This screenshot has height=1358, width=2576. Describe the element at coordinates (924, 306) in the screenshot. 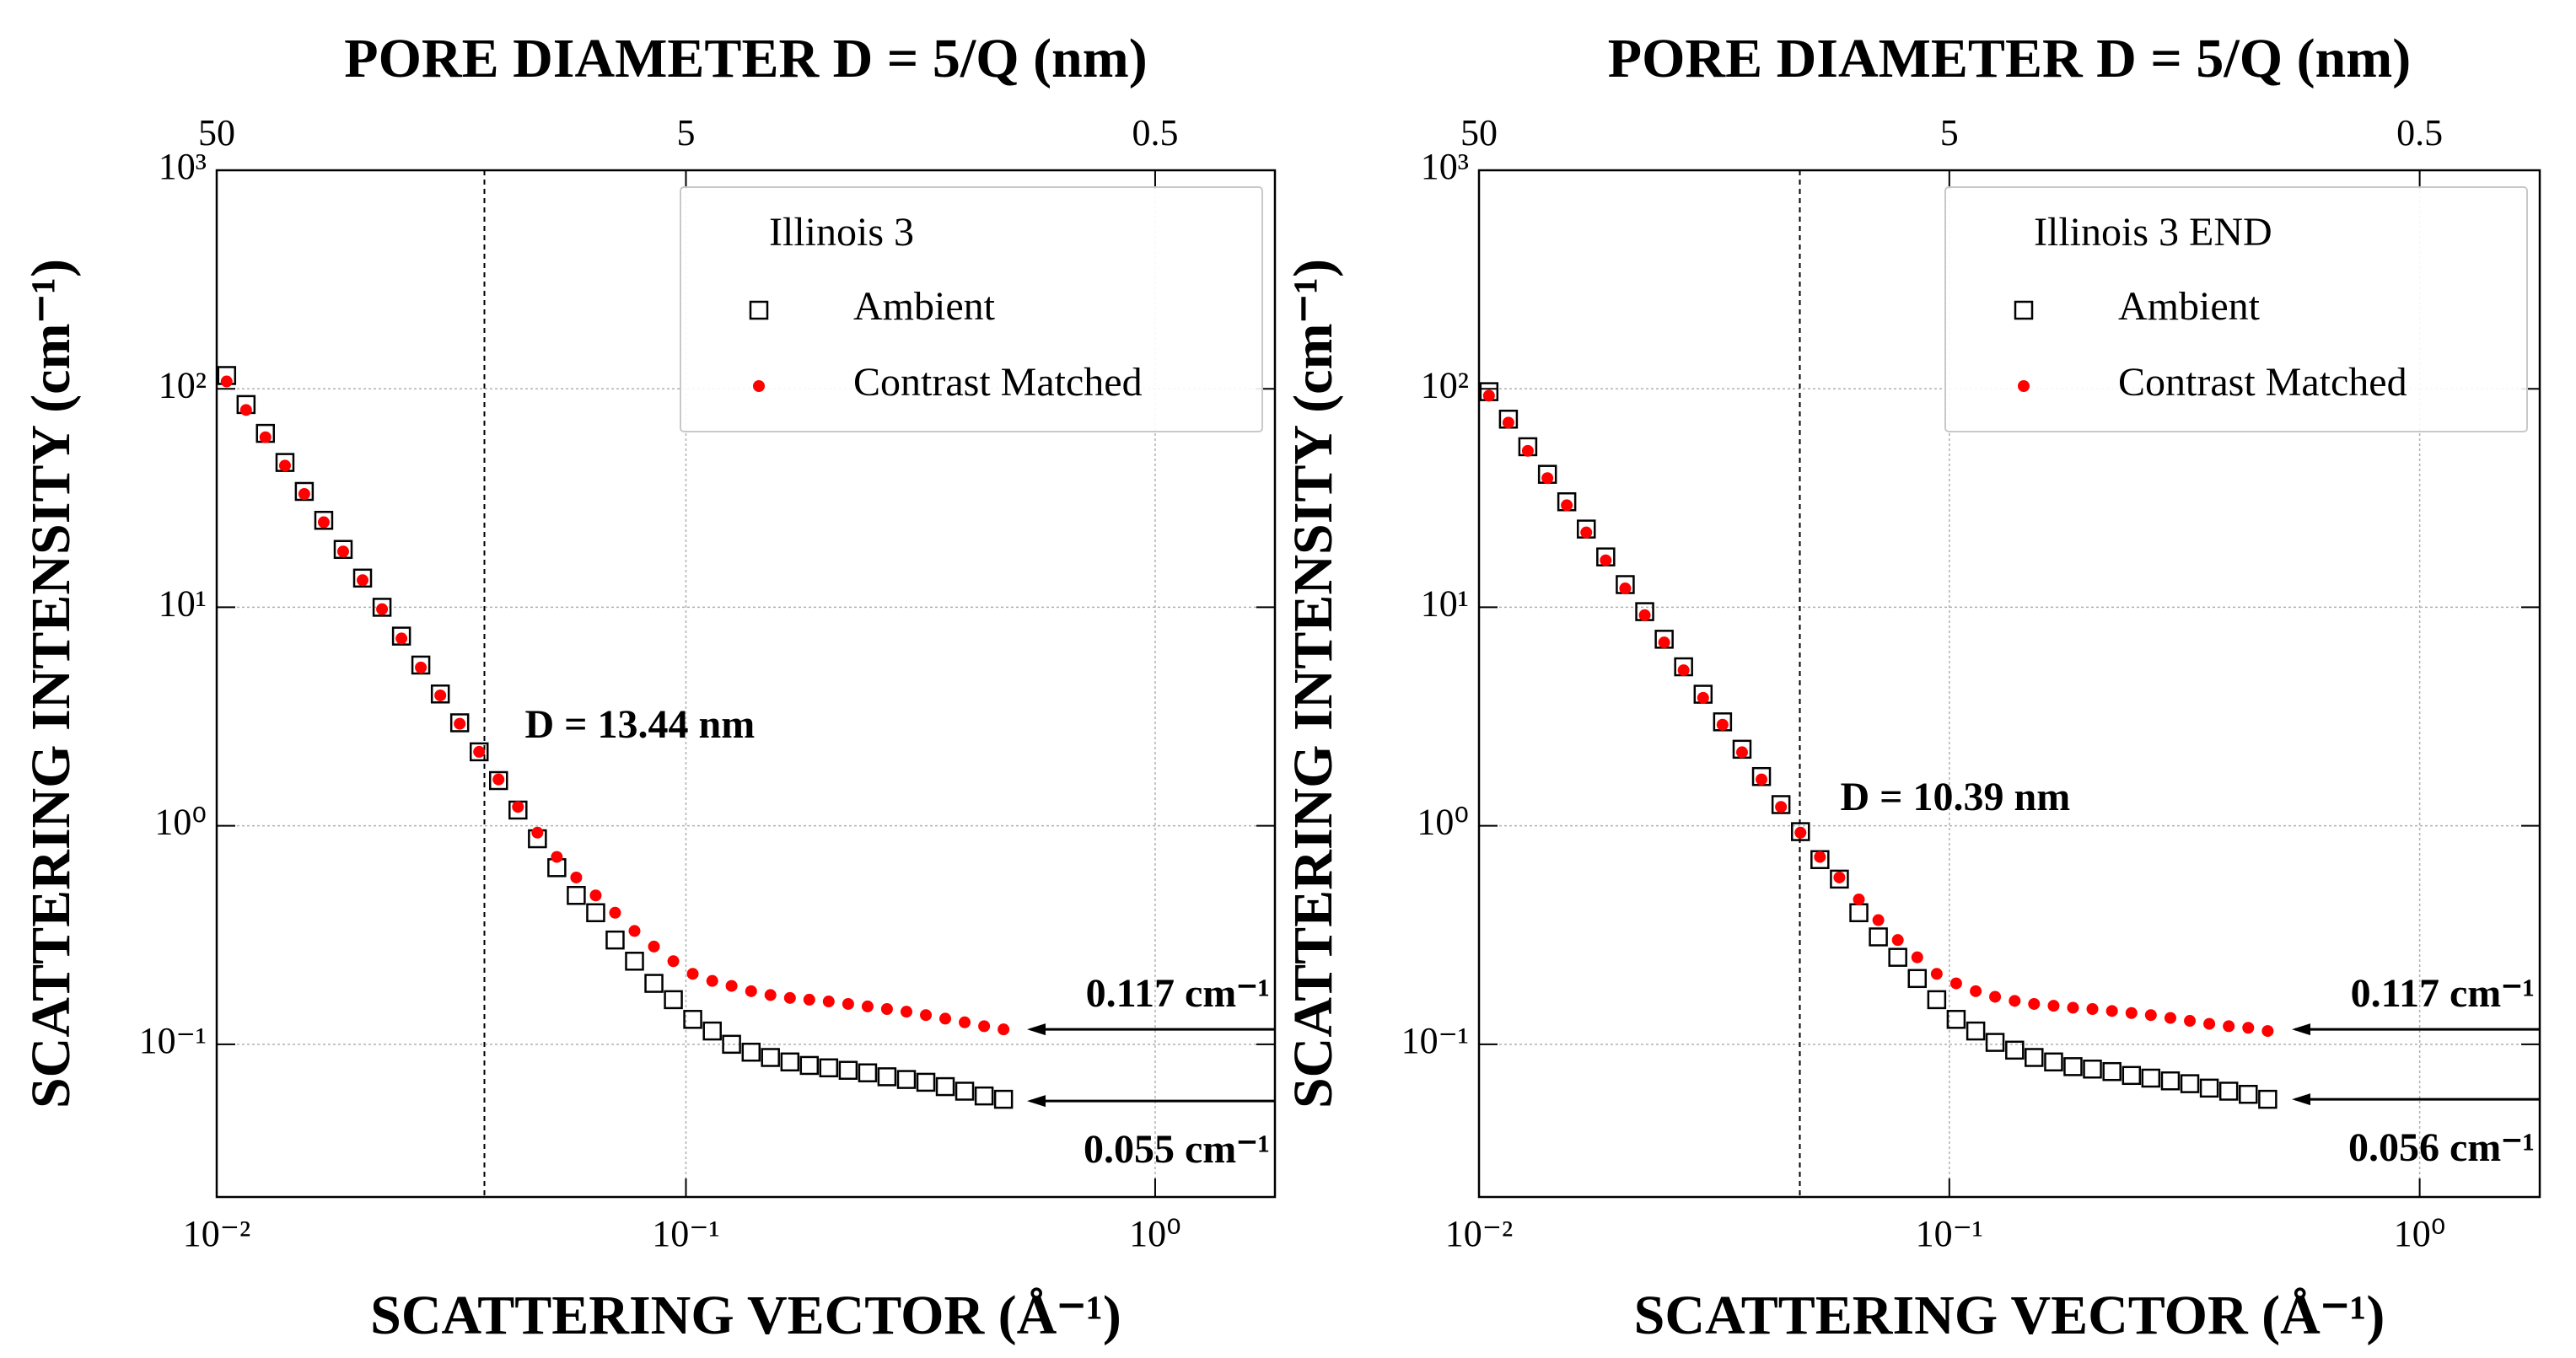

I see `legend-label: Ambient` at that location.